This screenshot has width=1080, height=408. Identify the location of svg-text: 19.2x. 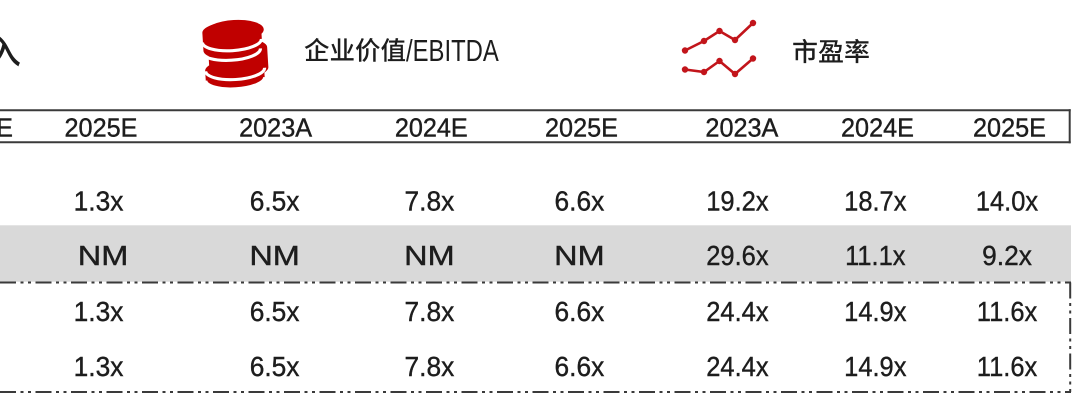
(737, 200).